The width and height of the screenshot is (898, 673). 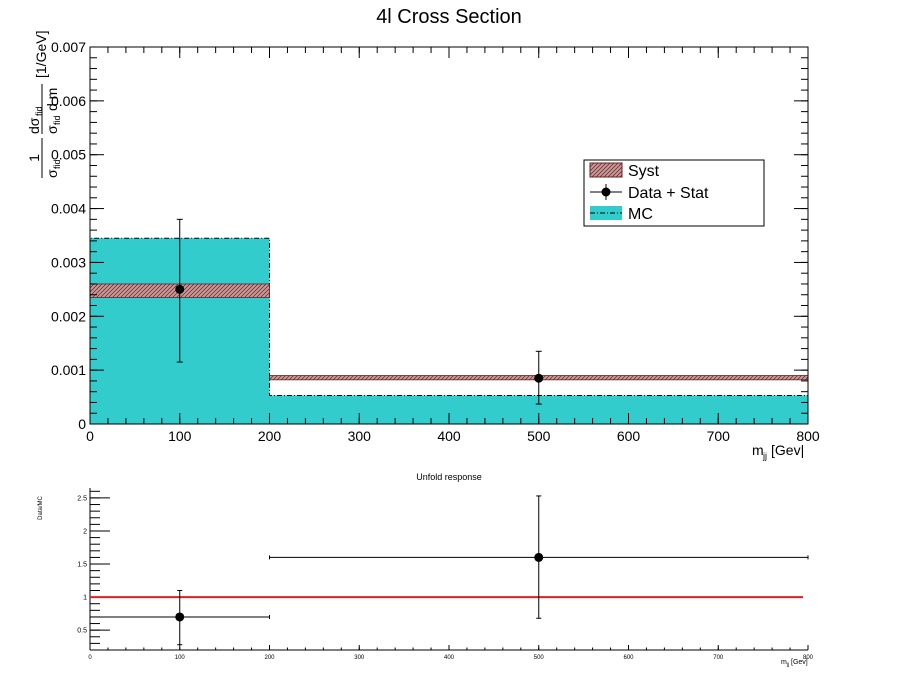 What do you see at coordinates (719, 436) in the screenshot?
I see `x-tick-label: 700` at bounding box center [719, 436].